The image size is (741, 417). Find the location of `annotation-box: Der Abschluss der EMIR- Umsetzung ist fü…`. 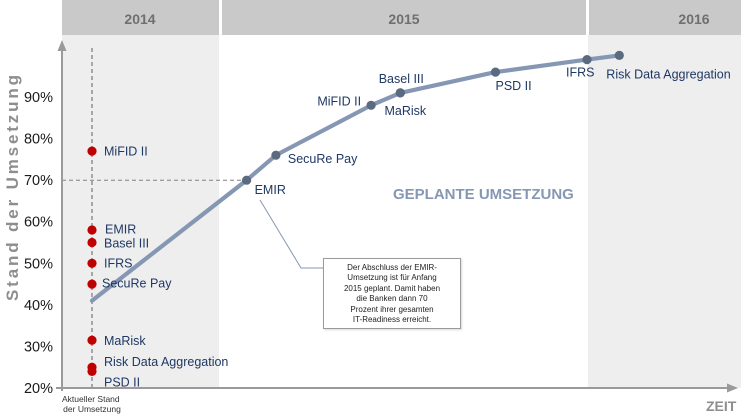

annotation-box: Der Abschluss der EMIR- Umsetzung ist fü… is located at coordinates (392, 293).